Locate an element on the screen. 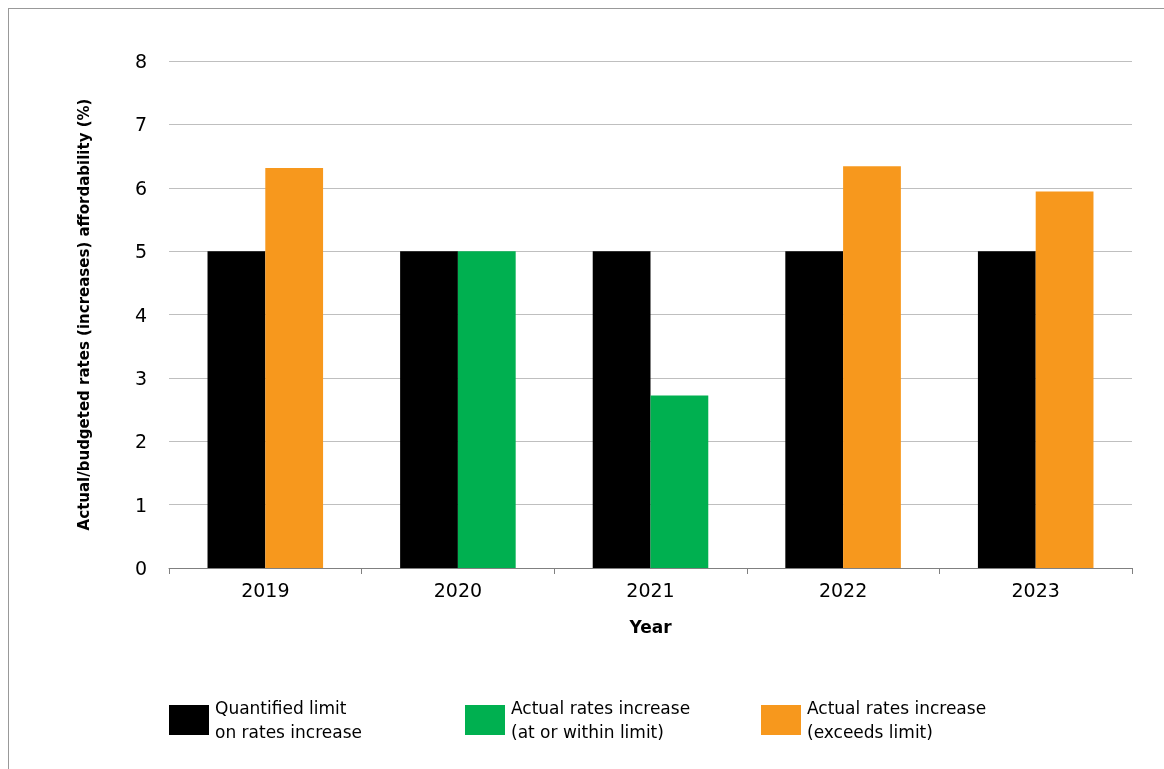  legend-label: Actual rates increase (exceeds limit) is located at coordinates (897, 720).